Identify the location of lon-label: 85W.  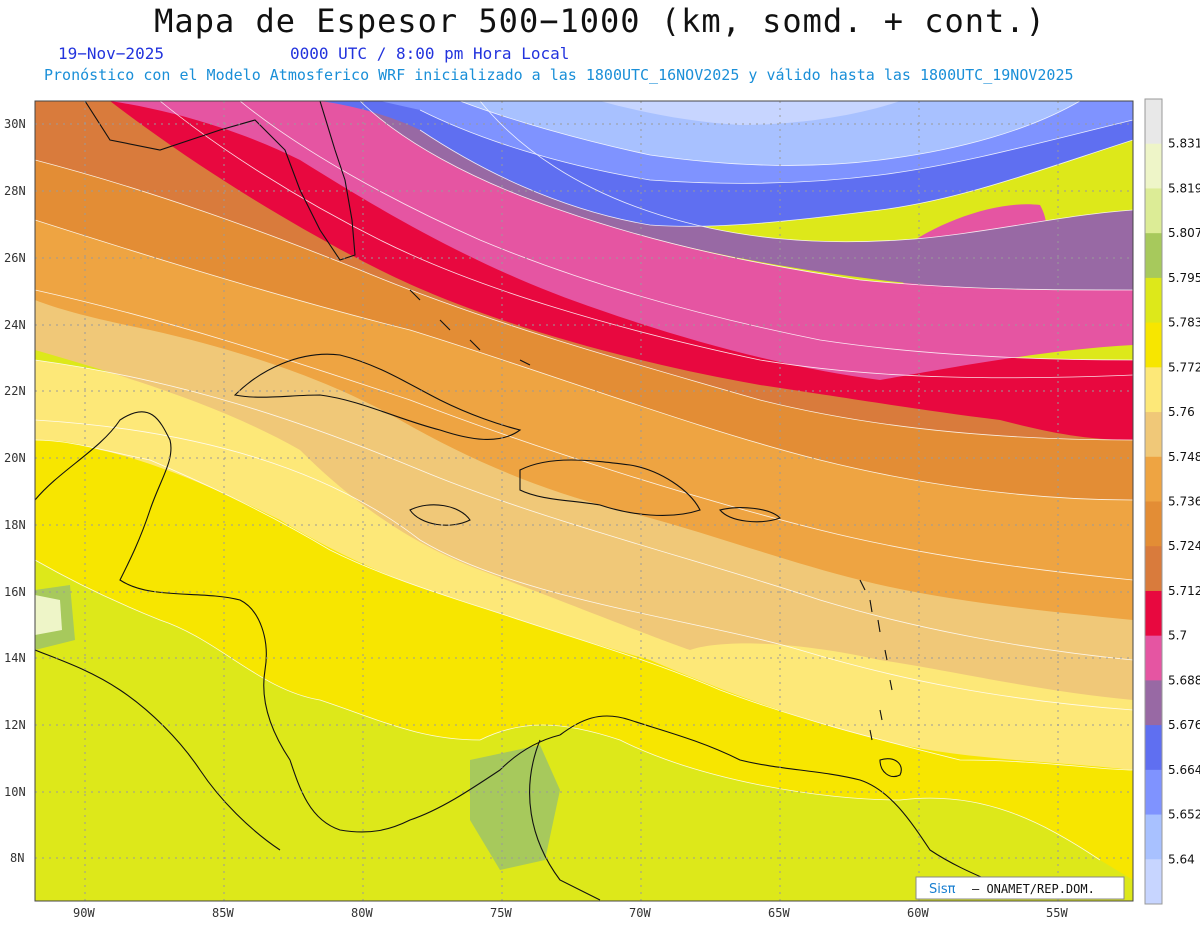
(223, 913).